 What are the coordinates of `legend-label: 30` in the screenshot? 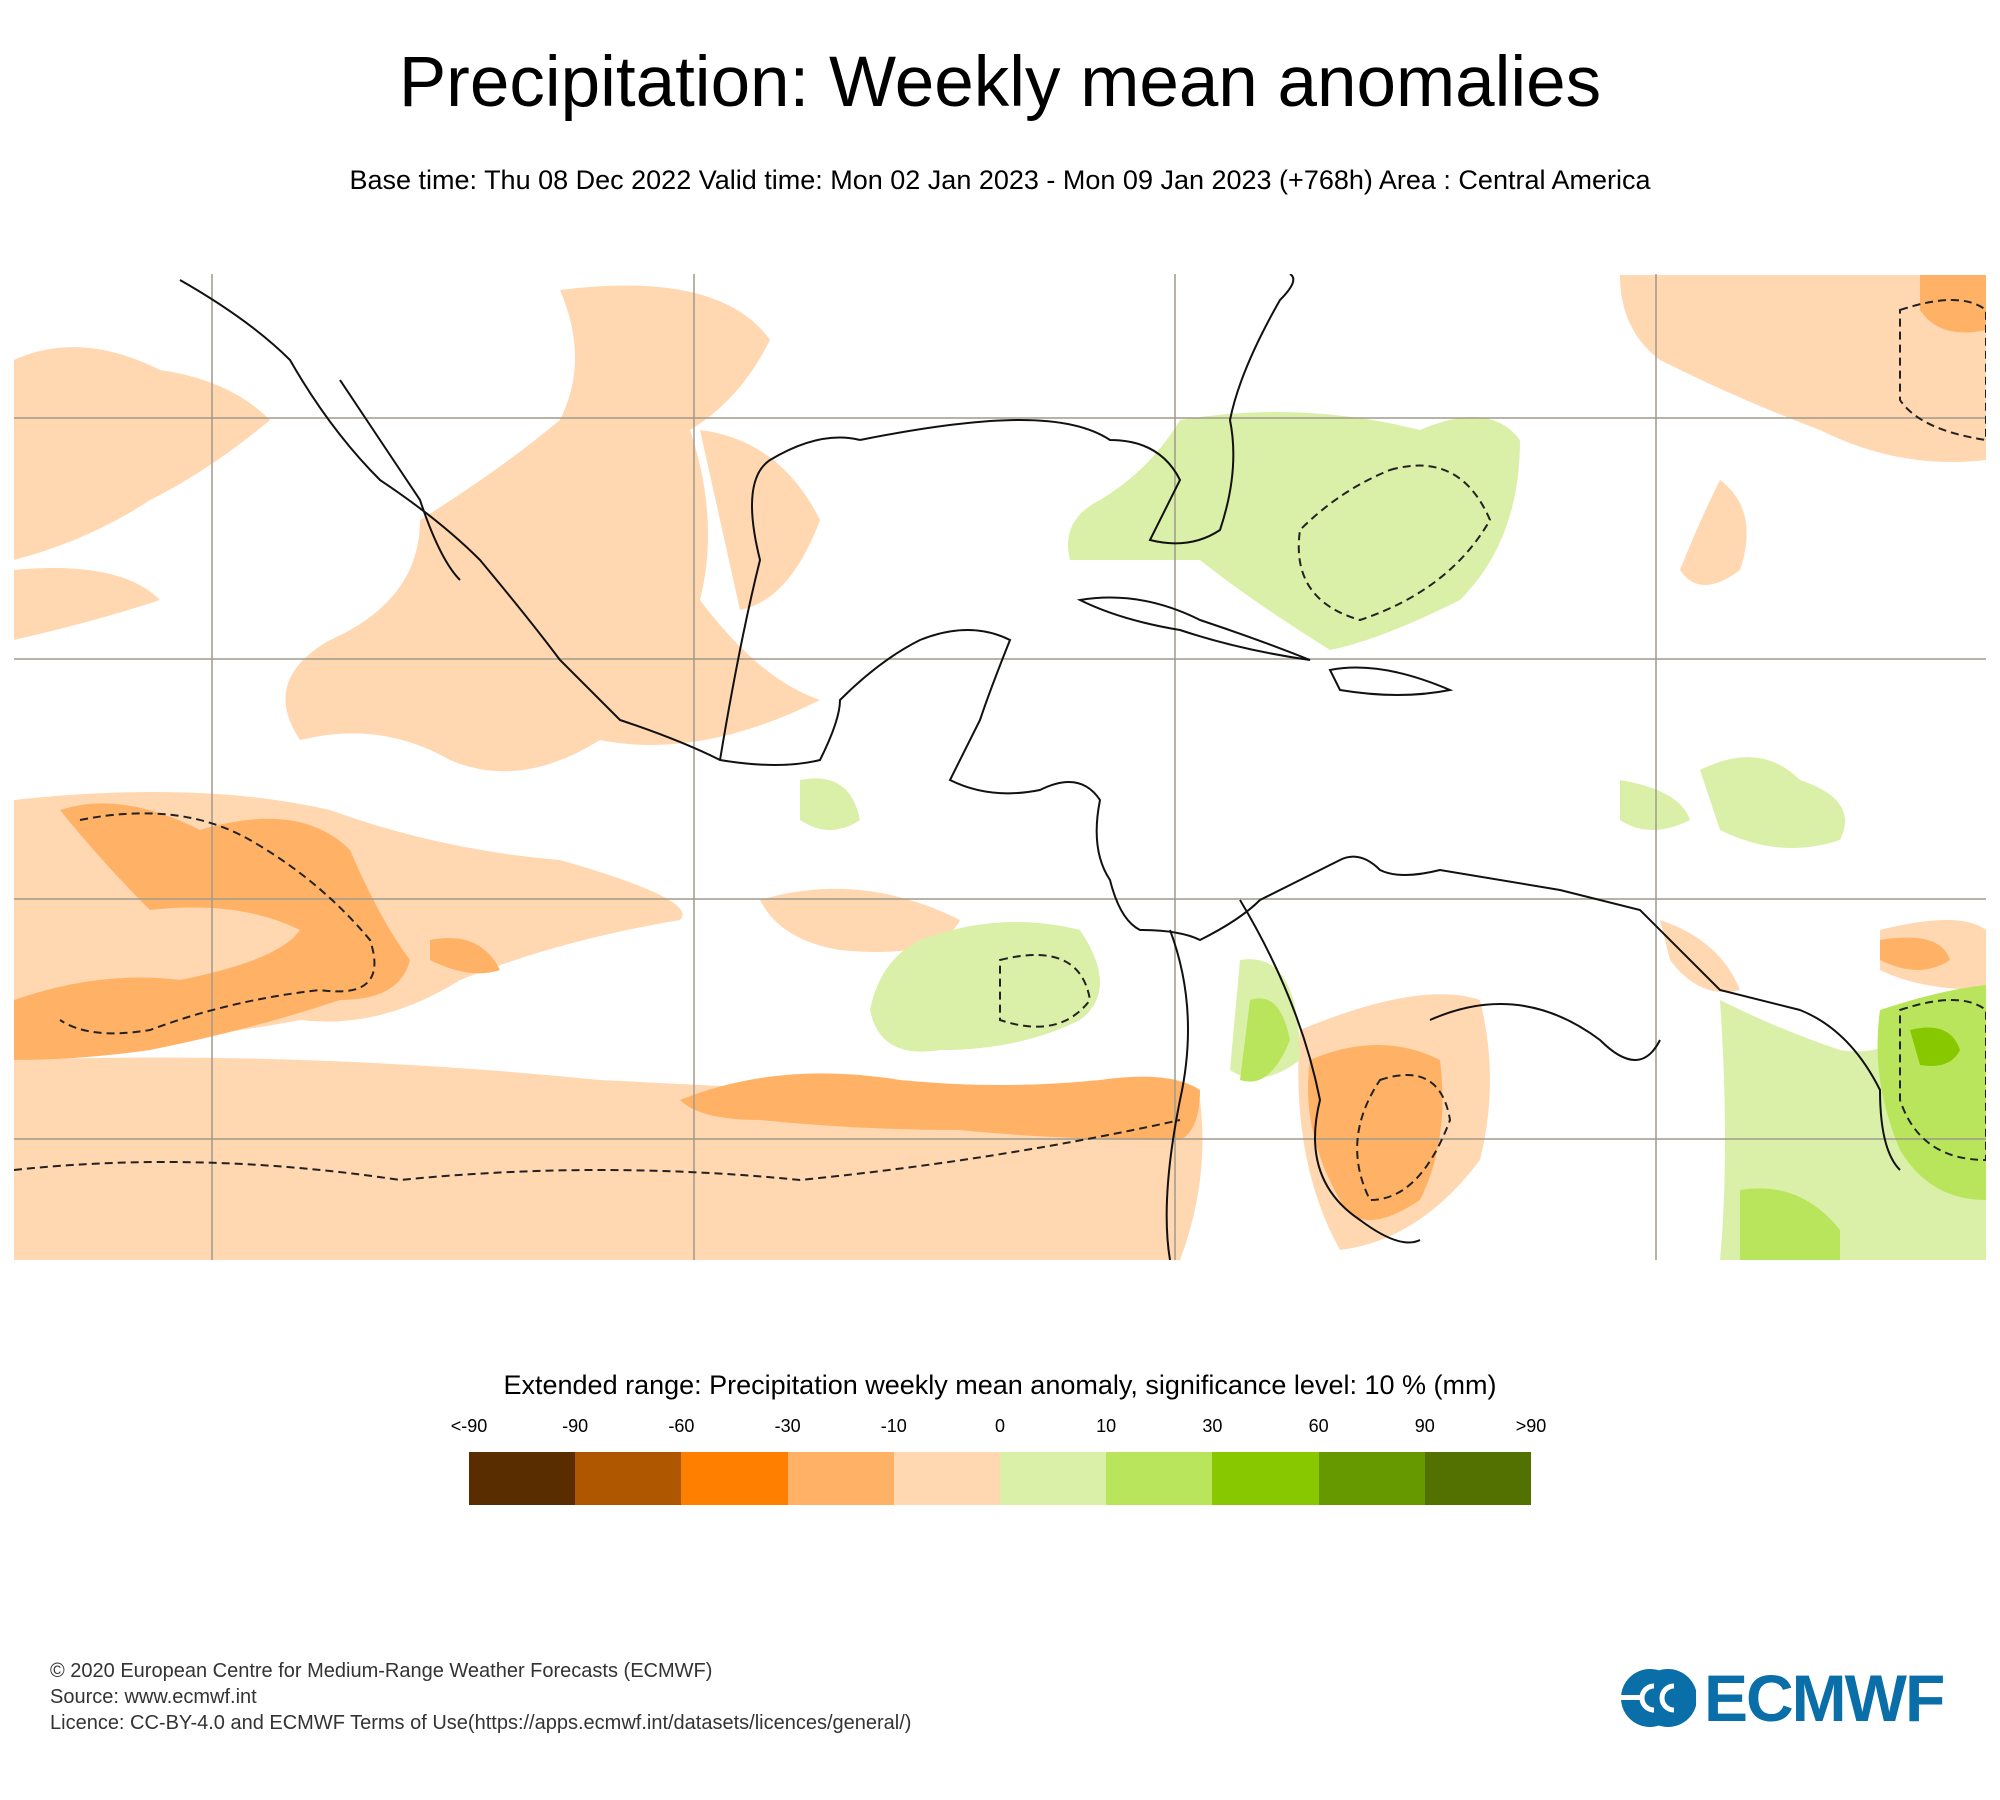 It's located at (1212, 1426).